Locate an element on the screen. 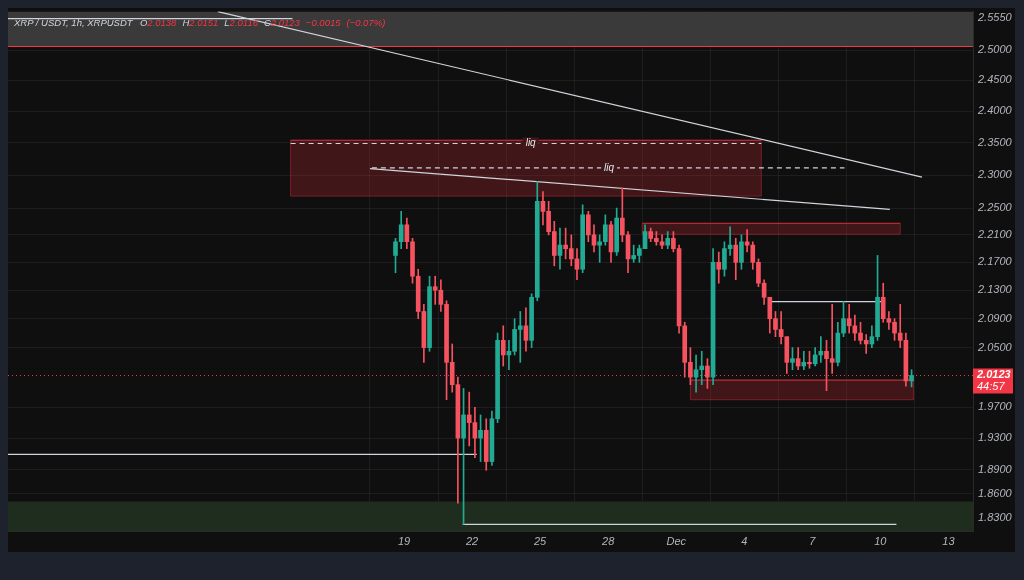  x-tick-label: 25 is located at coordinates (540, 540).